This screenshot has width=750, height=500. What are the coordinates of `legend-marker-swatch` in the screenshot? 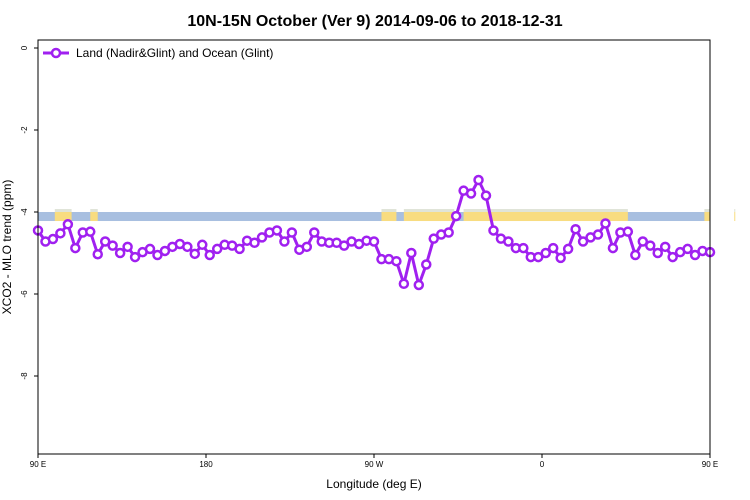 It's located at (56, 53).